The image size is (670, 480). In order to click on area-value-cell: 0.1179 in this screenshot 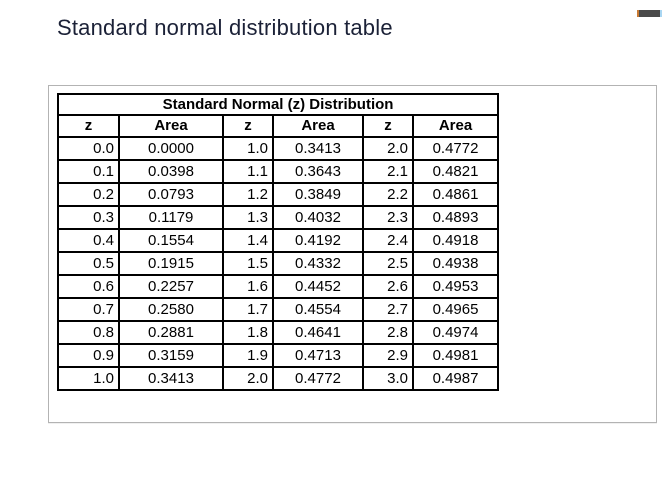, I will do `click(171, 217)`.